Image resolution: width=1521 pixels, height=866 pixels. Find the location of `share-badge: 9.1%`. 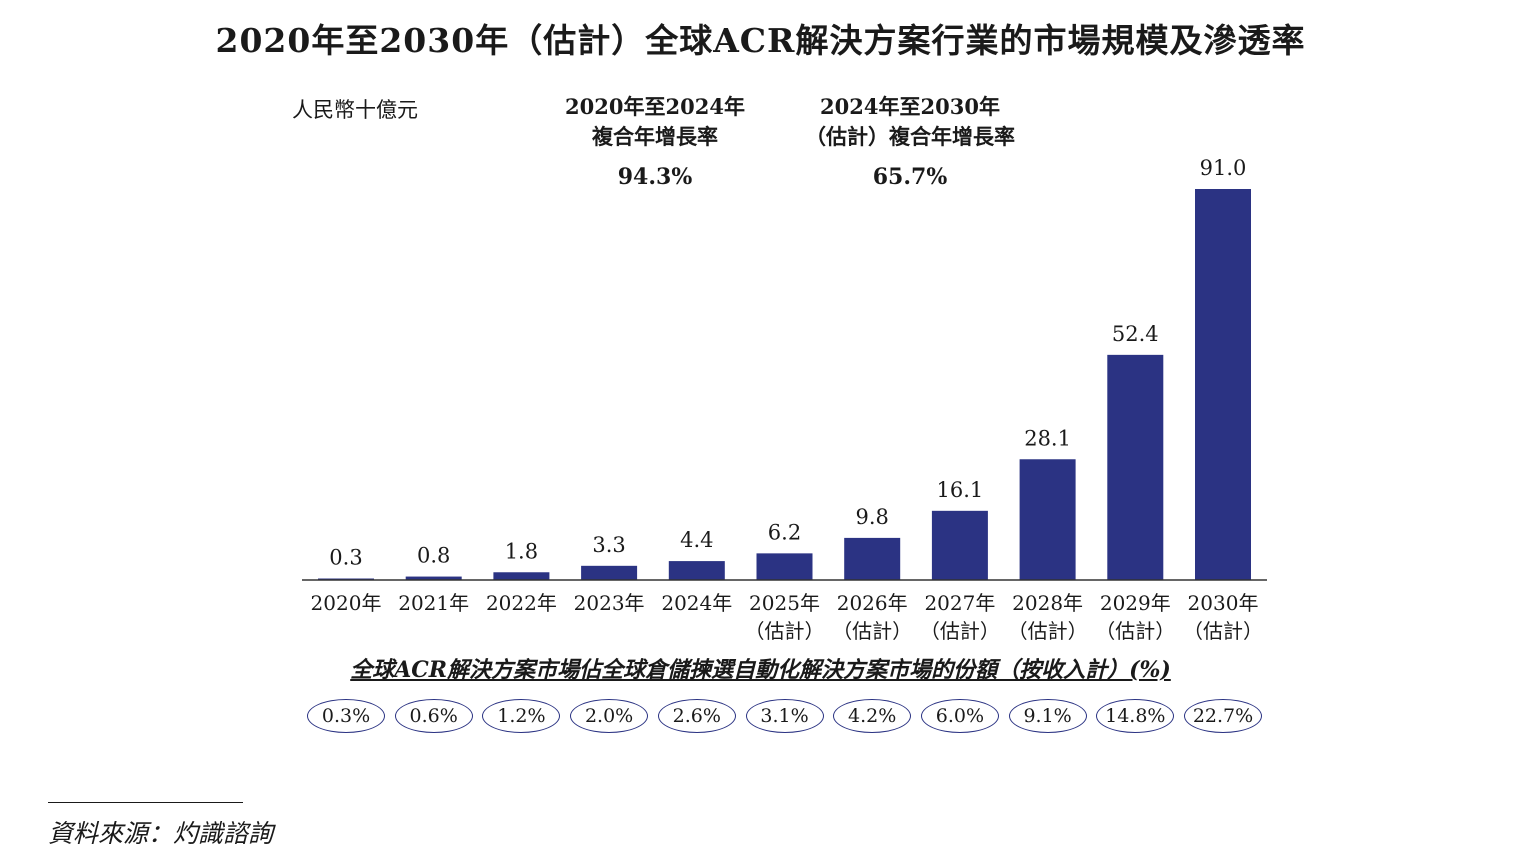

share-badge: 9.1% is located at coordinates (1047, 716).